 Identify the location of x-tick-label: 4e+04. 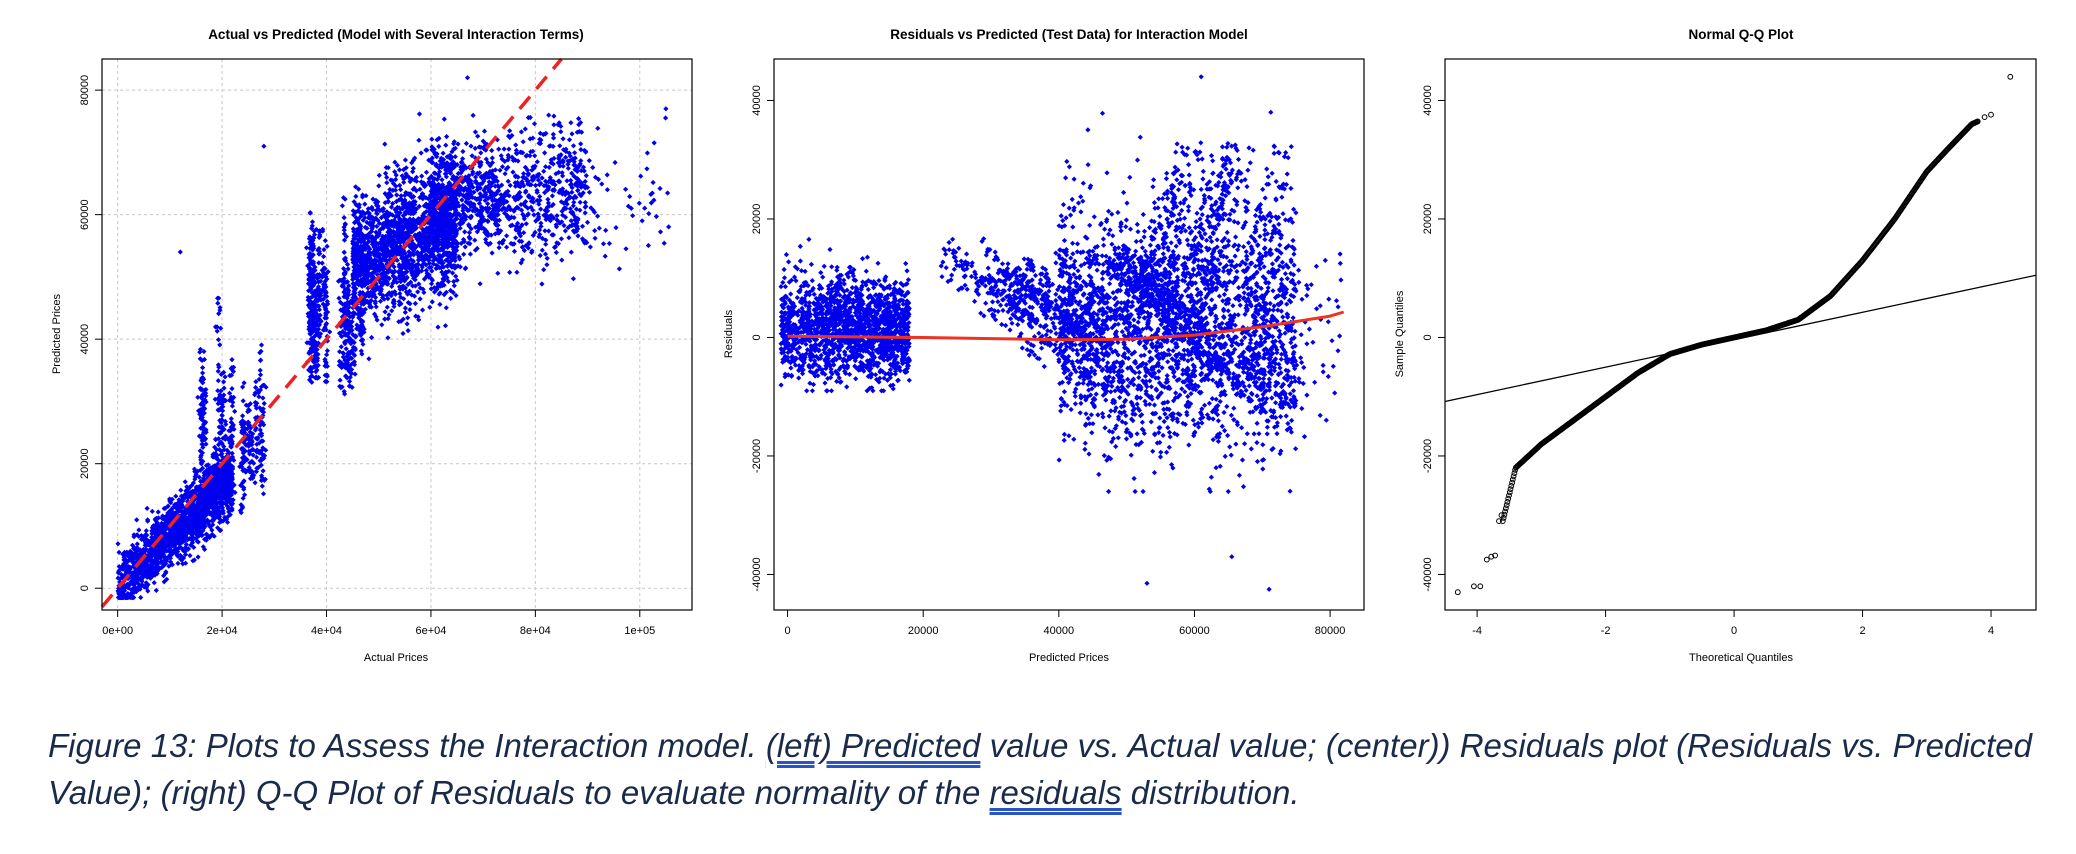
(326, 631).